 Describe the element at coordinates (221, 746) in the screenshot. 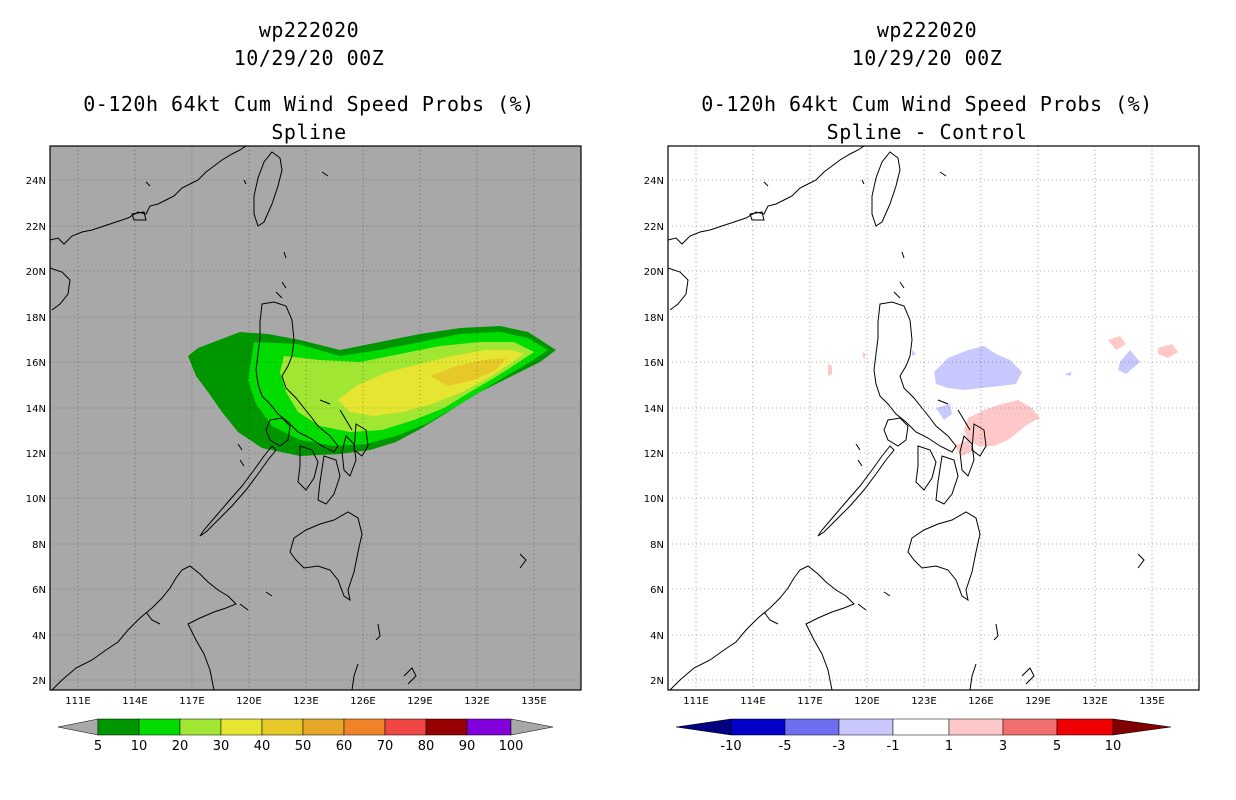

I see `colorbar-label: 30` at that location.